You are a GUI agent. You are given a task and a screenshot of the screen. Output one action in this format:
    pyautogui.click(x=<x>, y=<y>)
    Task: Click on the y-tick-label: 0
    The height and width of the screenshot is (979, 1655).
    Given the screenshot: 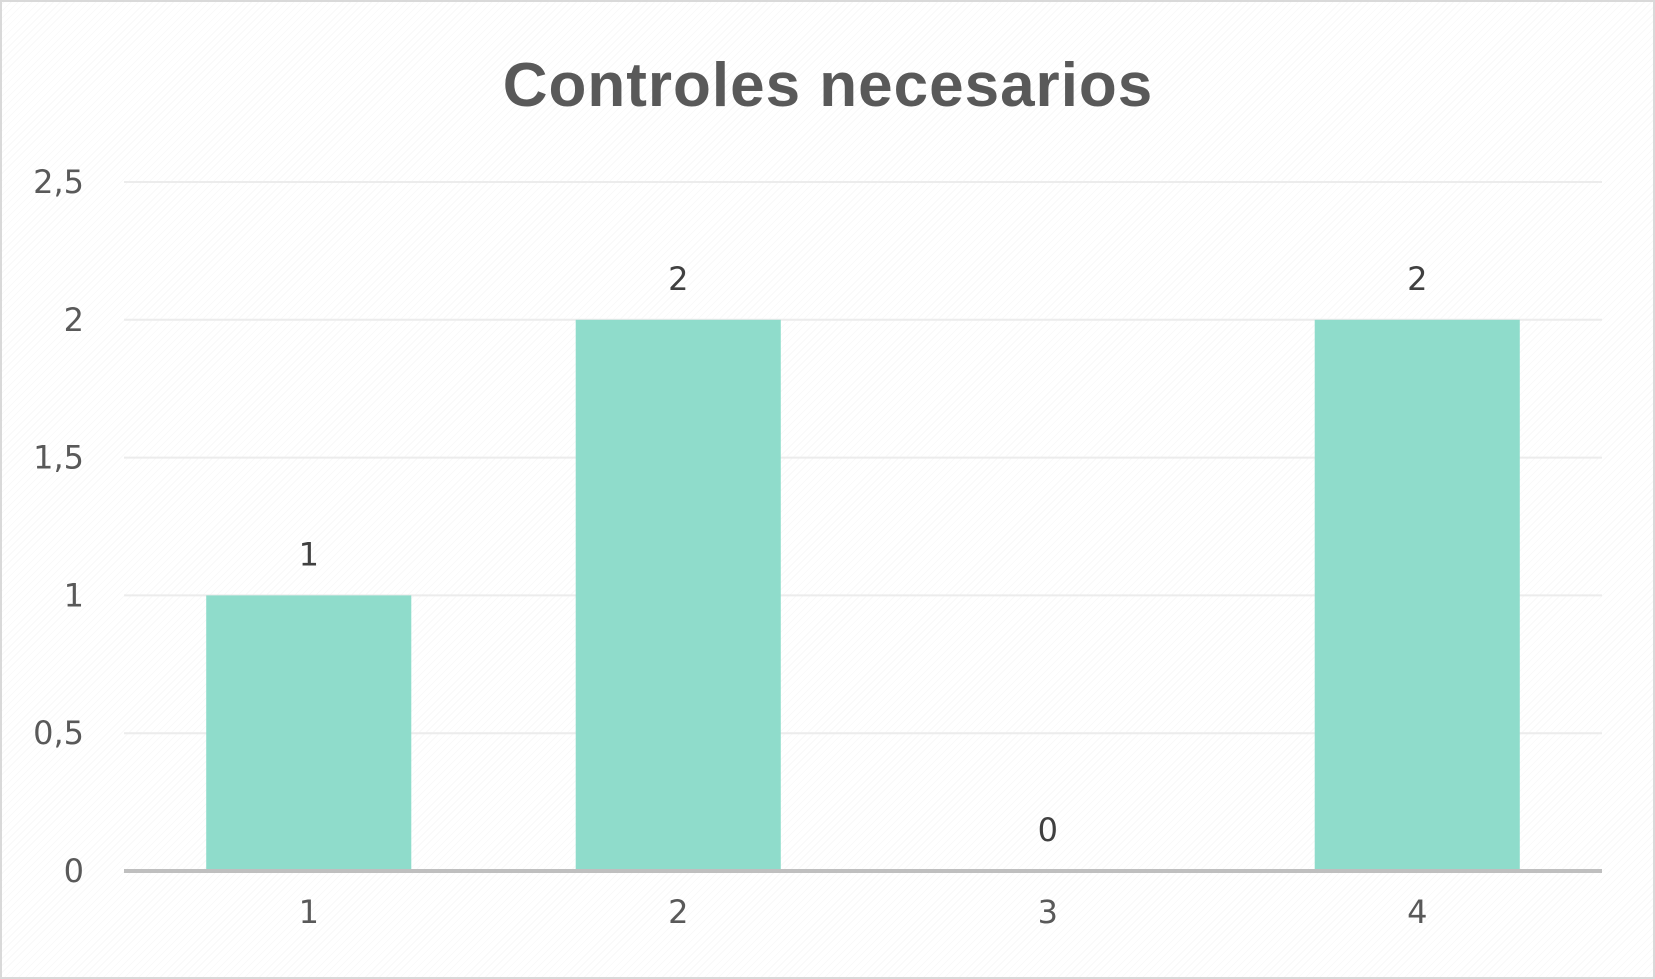 What is the action you would take?
    pyautogui.click(x=74, y=871)
    